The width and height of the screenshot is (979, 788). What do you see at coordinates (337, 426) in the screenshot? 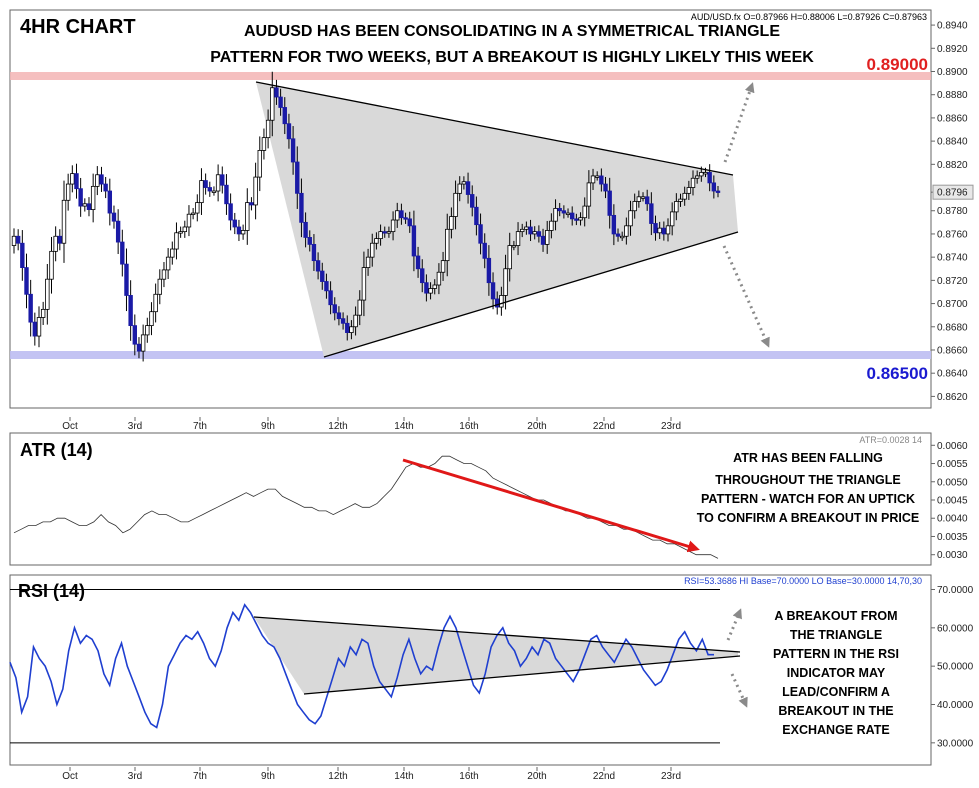
I see `x-tick-label: 12th` at bounding box center [337, 426].